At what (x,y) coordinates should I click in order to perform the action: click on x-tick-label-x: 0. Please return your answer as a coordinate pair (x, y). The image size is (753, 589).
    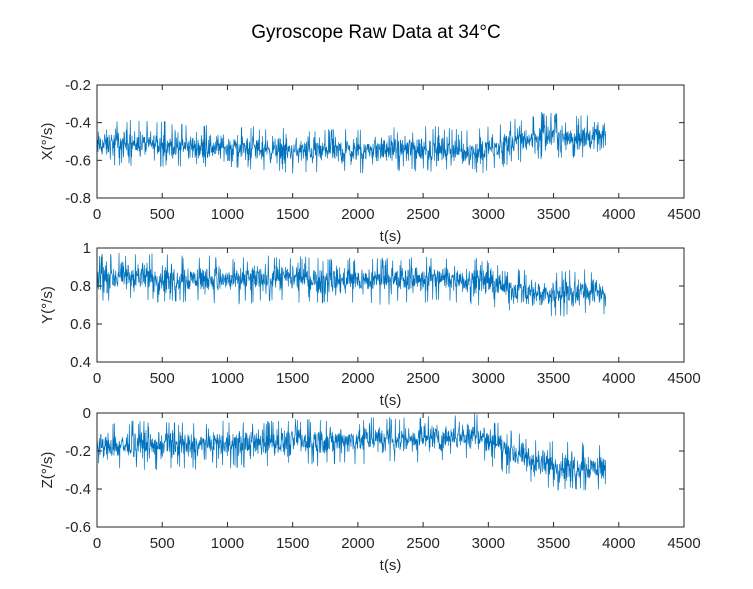
    Looking at the image, I should click on (97, 214).